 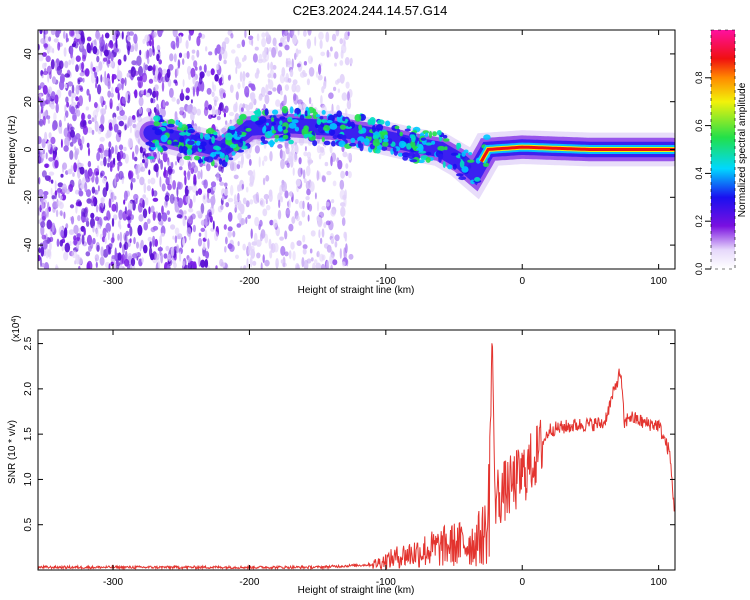 I want to click on x-tick-label: -300, so click(x=113, y=281).